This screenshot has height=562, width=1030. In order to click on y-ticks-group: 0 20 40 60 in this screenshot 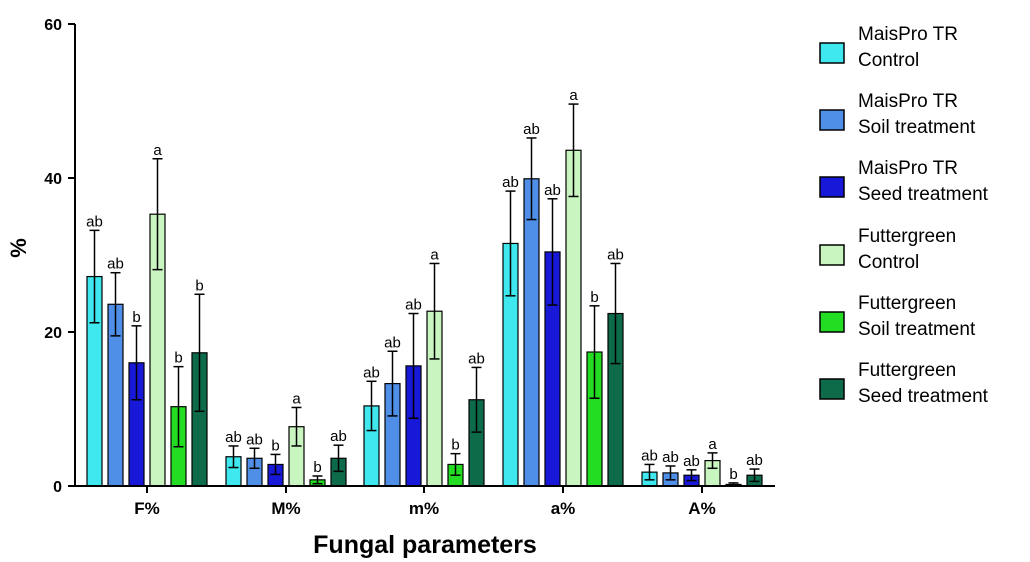, I will do `click(59, 256)`.